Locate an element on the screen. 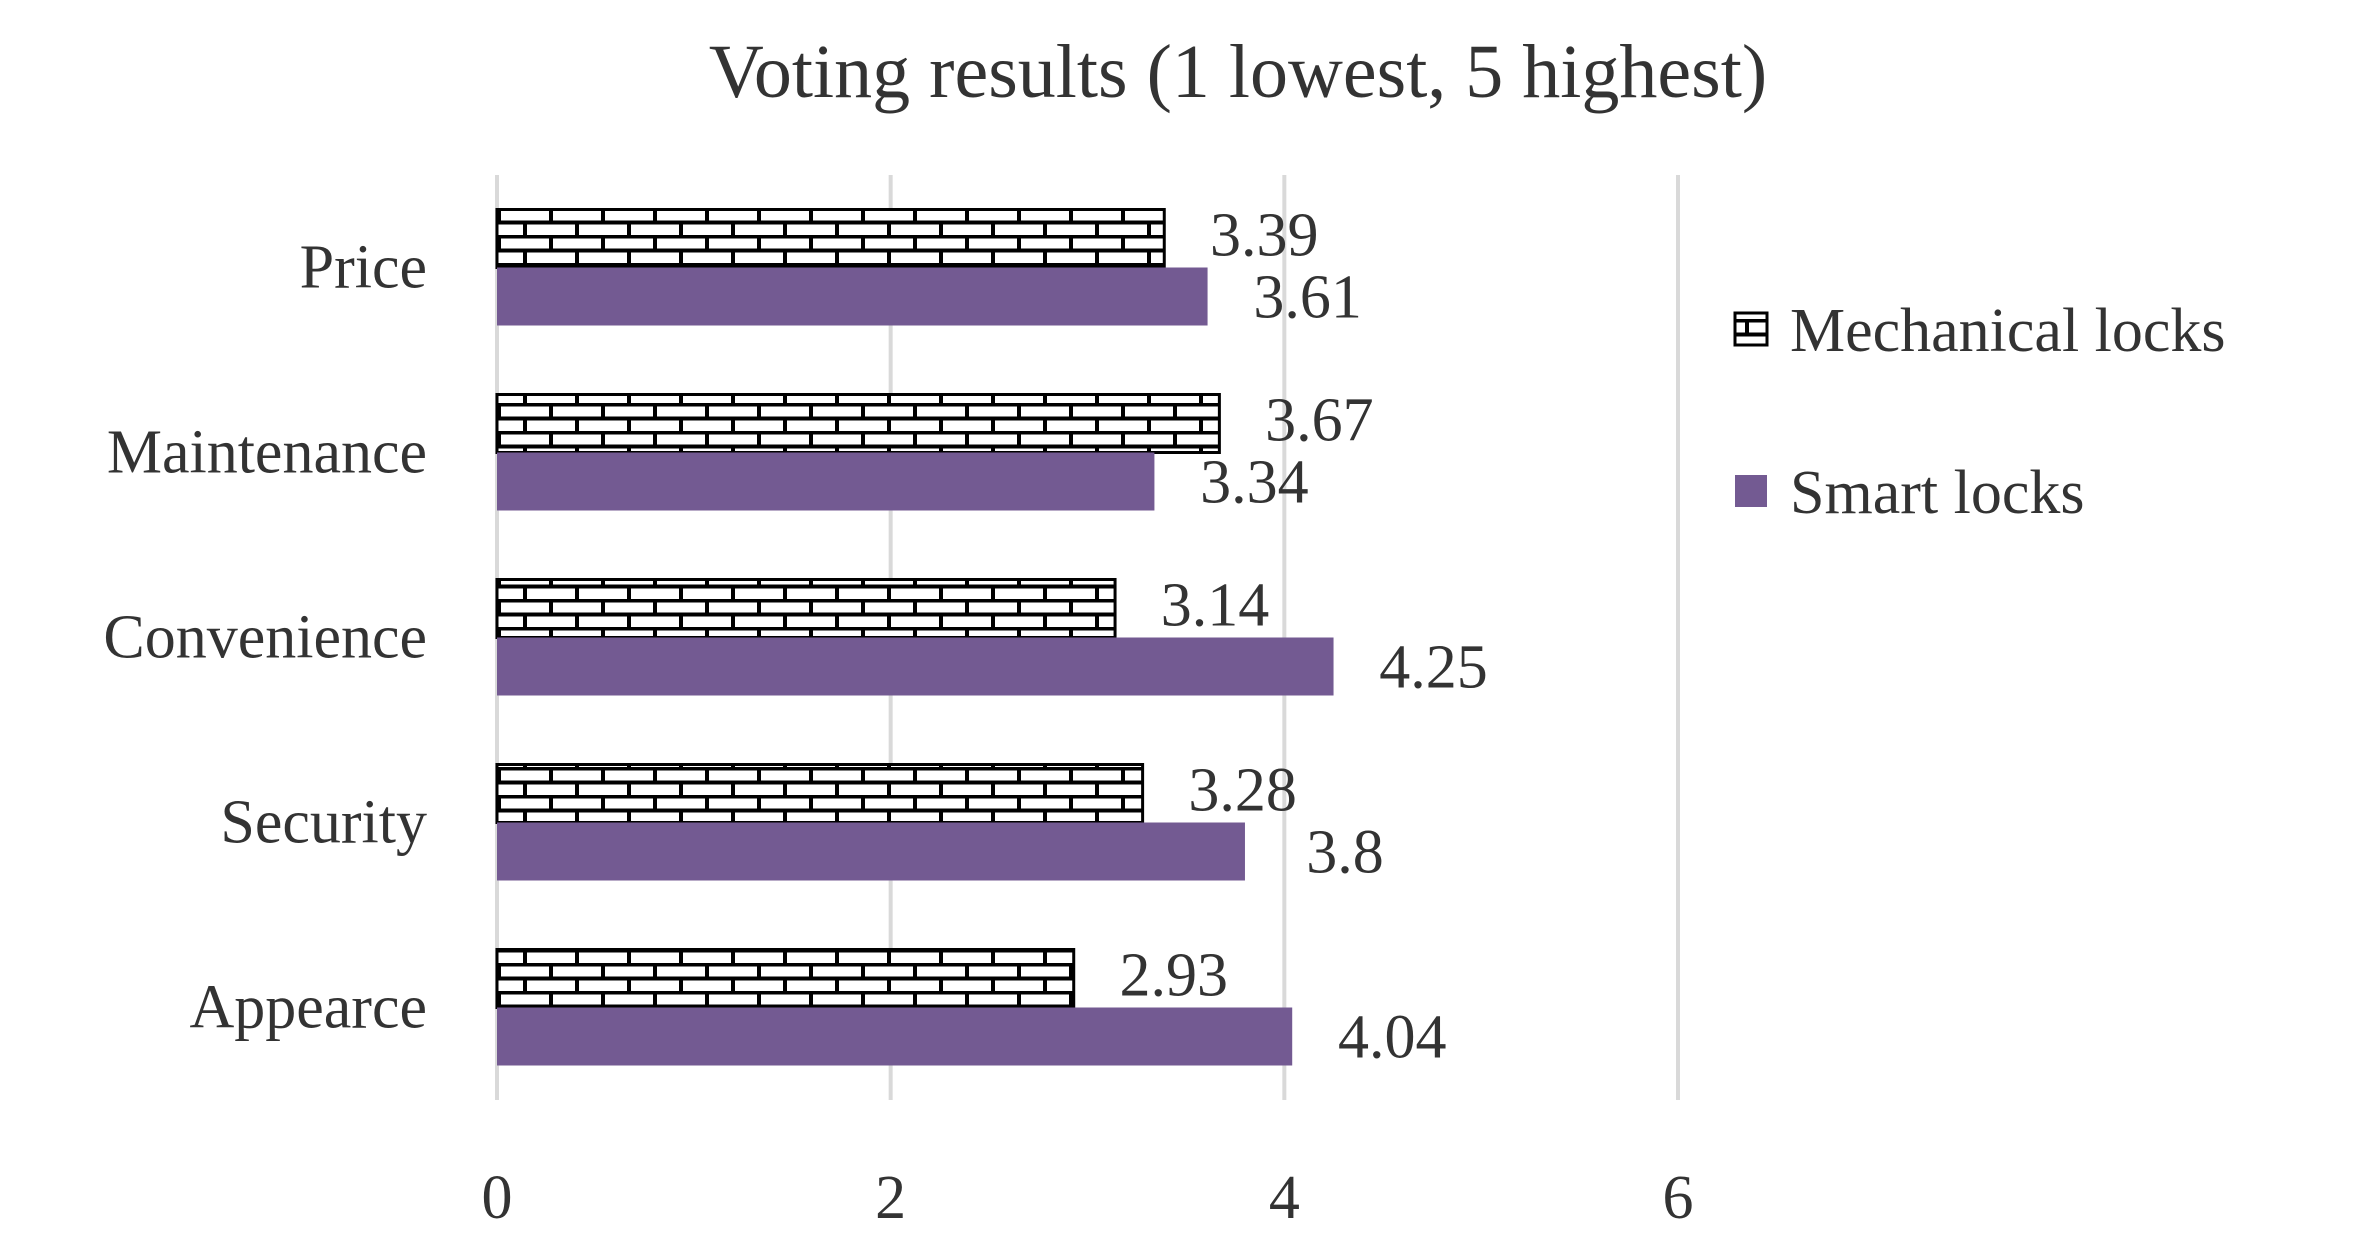 The width and height of the screenshot is (2359, 1244). data-label-mechanical-locks-maintenance: 3.67 is located at coordinates (1319, 421).